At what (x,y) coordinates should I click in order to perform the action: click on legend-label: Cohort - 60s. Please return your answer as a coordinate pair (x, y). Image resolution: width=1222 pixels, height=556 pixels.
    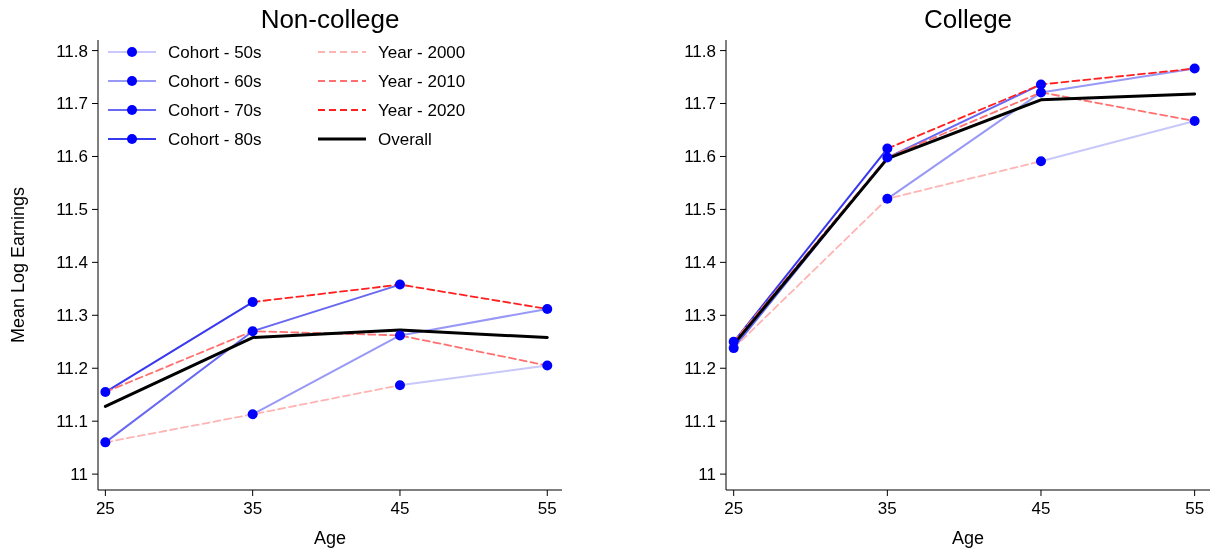
    Looking at the image, I should click on (215, 81).